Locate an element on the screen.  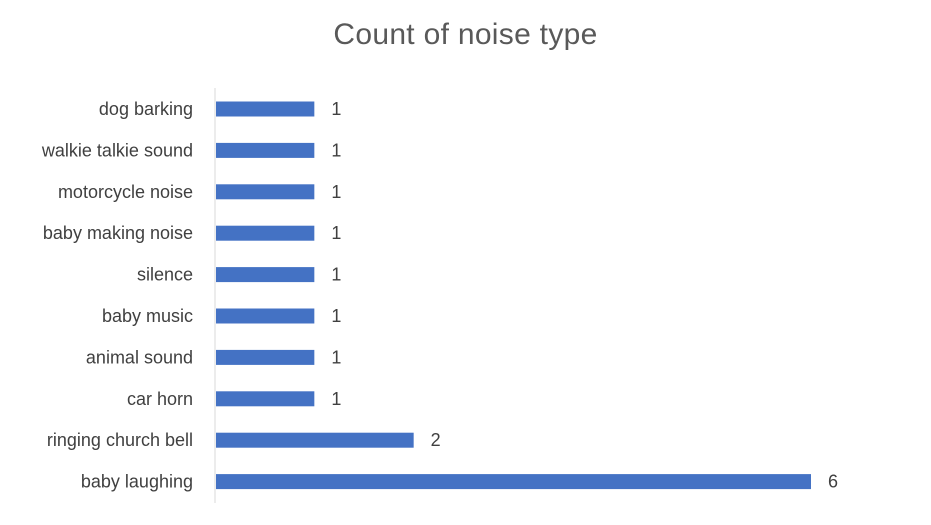
category-label: silence is located at coordinates (165, 275).